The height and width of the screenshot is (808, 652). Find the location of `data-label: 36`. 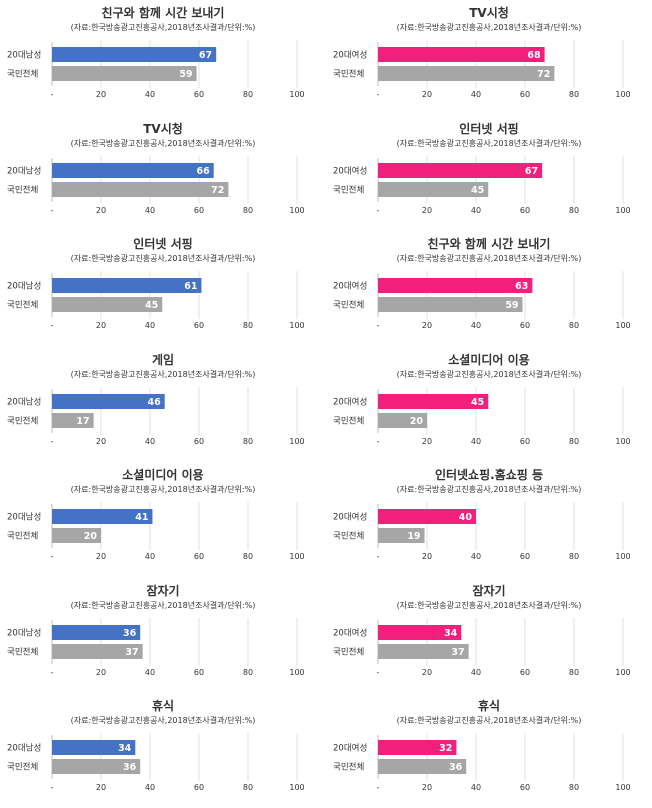

data-label: 36 is located at coordinates (456, 767).